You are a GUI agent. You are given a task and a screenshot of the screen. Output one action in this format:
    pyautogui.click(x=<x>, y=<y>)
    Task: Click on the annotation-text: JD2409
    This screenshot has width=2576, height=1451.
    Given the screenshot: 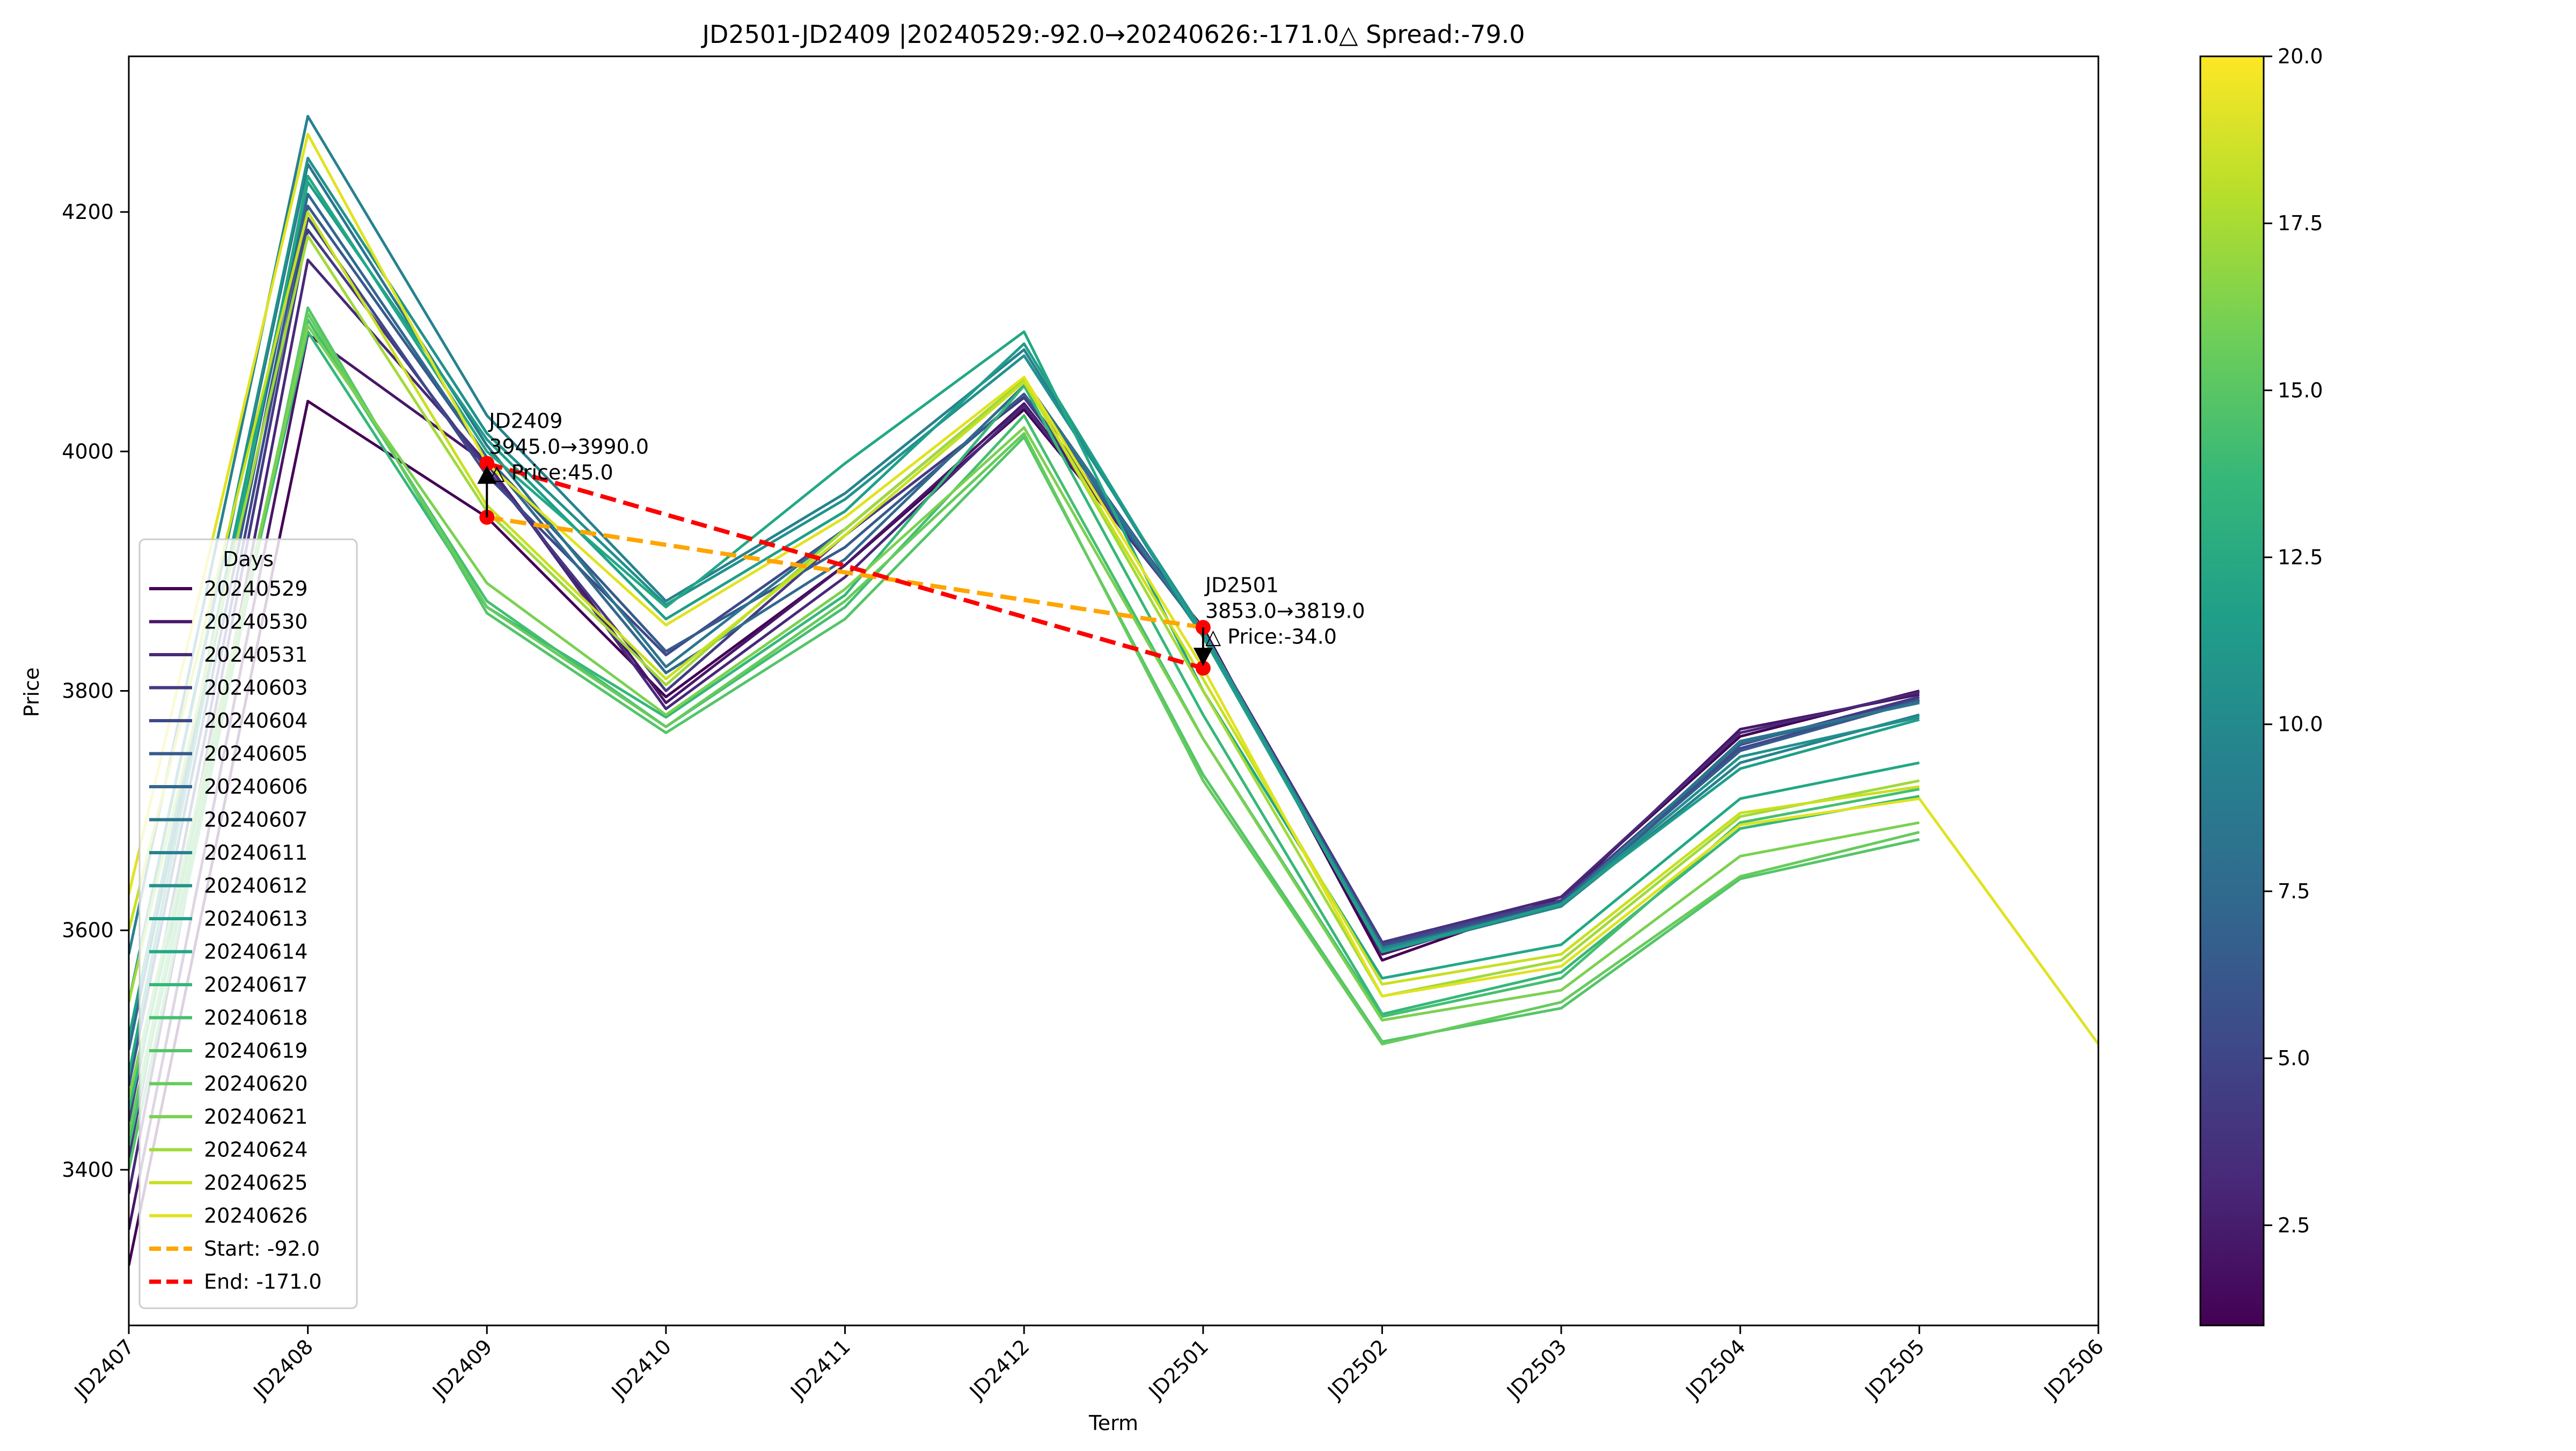 What is the action you would take?
    pyautogui.click(x=525, y=421)
    